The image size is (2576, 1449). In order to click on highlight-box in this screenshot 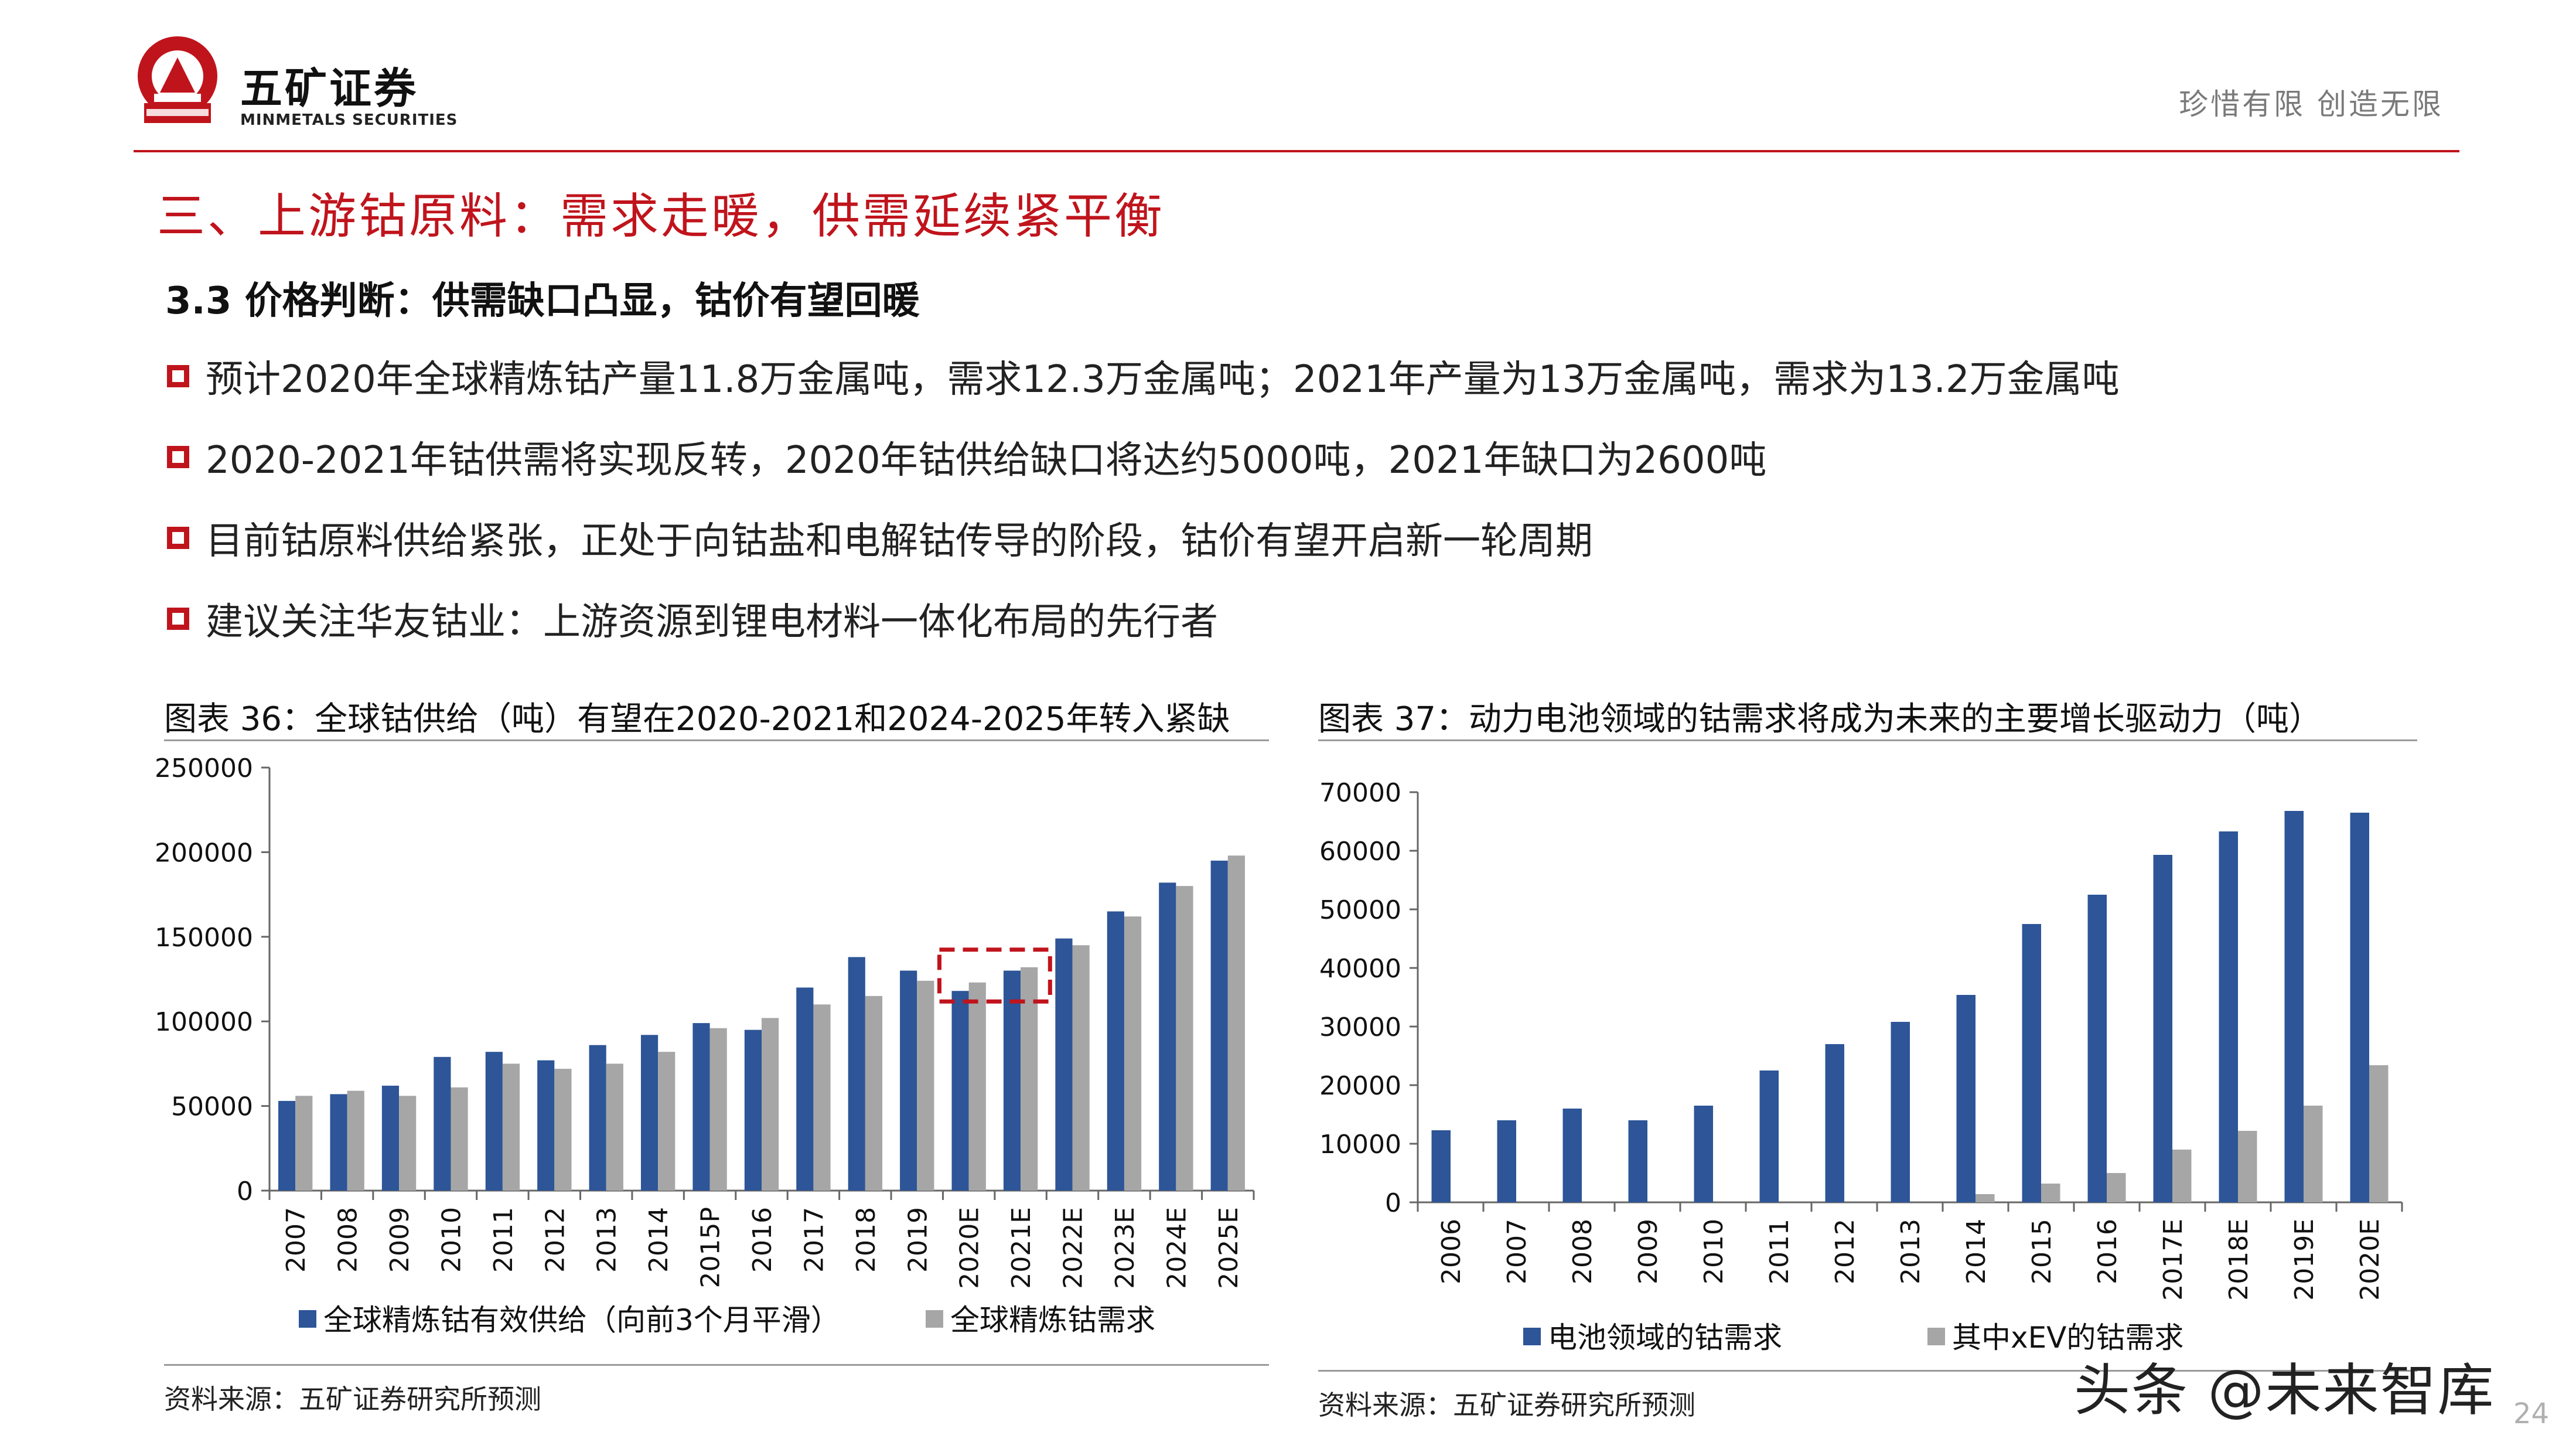, I will do `click(994, 975)`.